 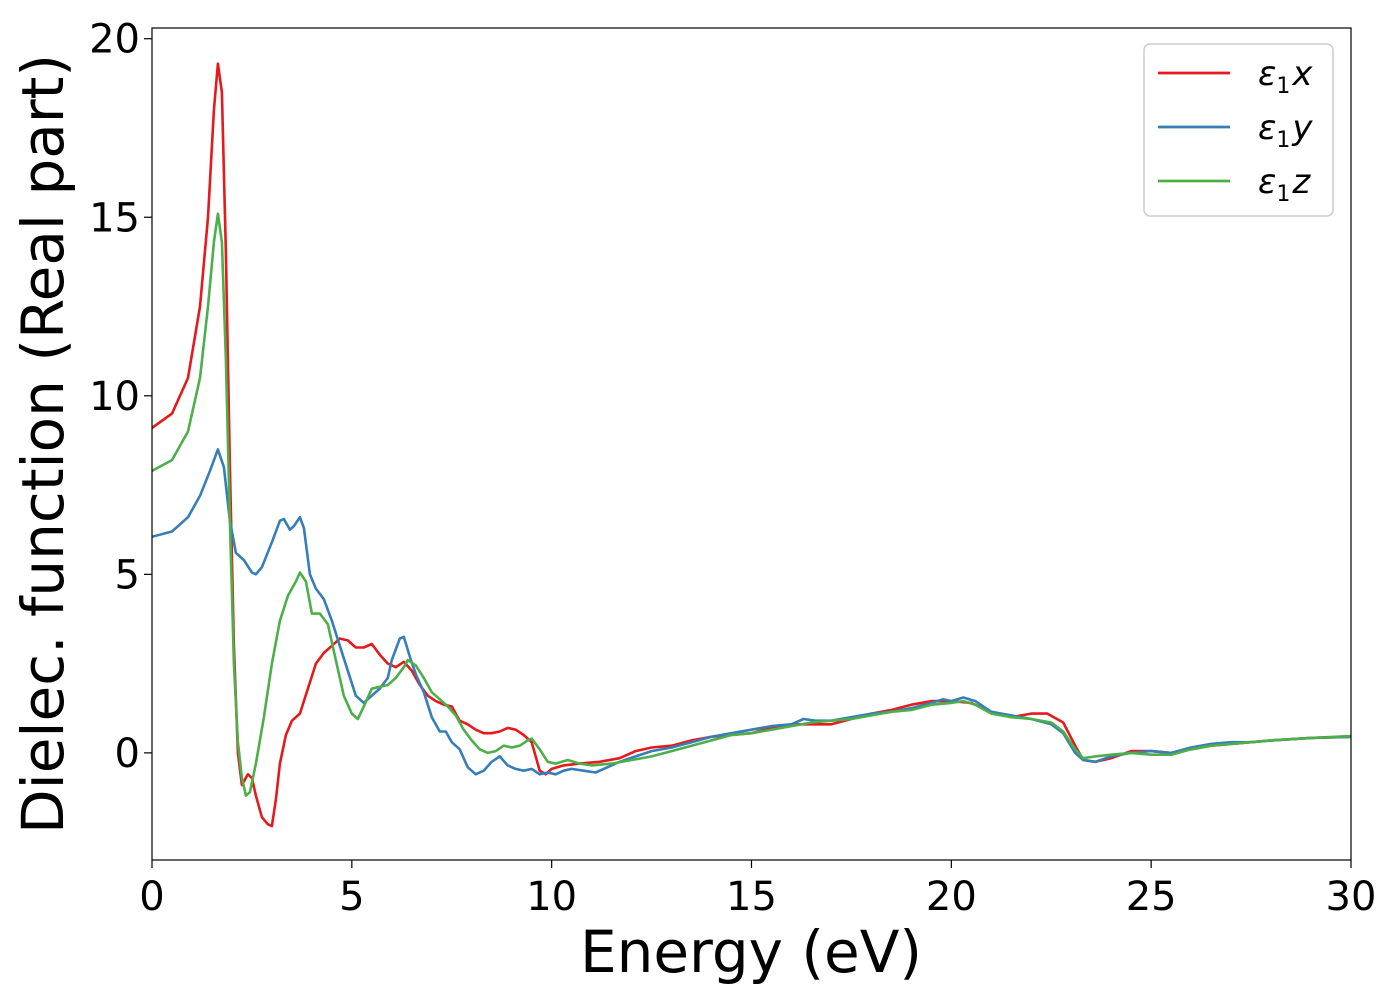 What do you see at coordinates (1302, 128) in the screenshot?
I see `legend-variable: y` at bounding box center [1302, 128].